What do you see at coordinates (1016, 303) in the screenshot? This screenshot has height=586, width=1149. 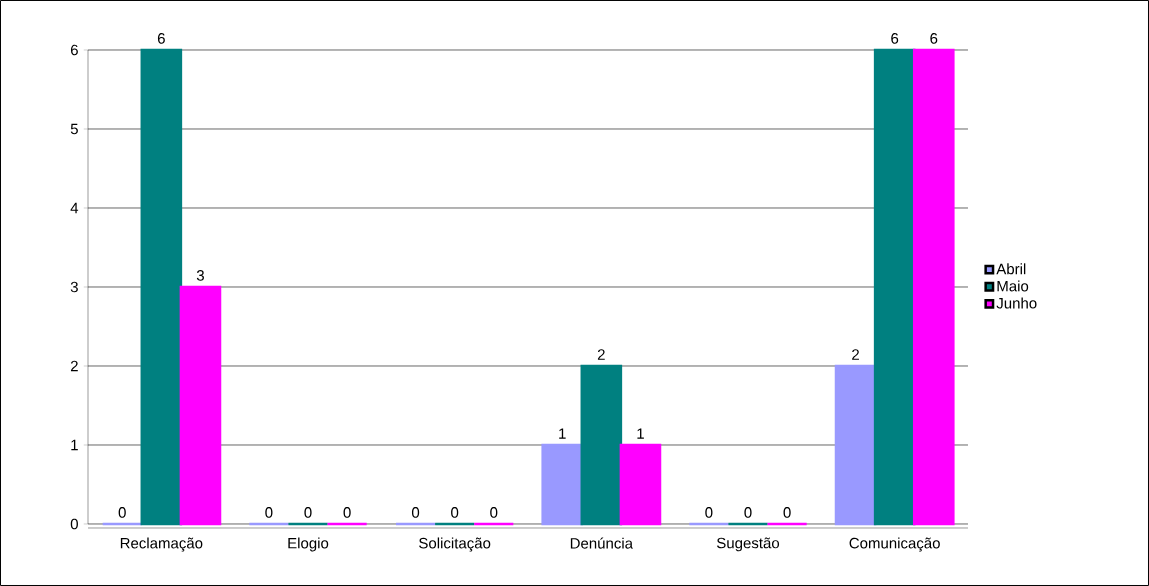 I see `legend-label: Junho` at bounding box center [1016, 303].